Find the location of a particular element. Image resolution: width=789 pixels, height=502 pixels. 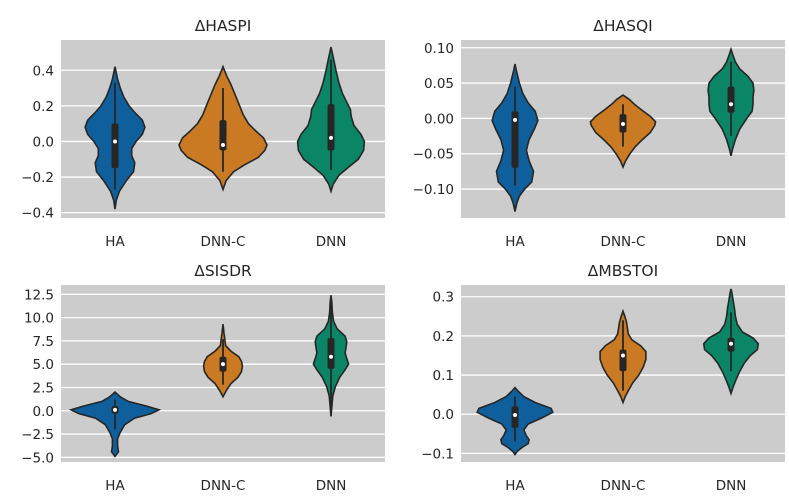

y-tick-label: −0.05 is located at coordinates (433, 155).